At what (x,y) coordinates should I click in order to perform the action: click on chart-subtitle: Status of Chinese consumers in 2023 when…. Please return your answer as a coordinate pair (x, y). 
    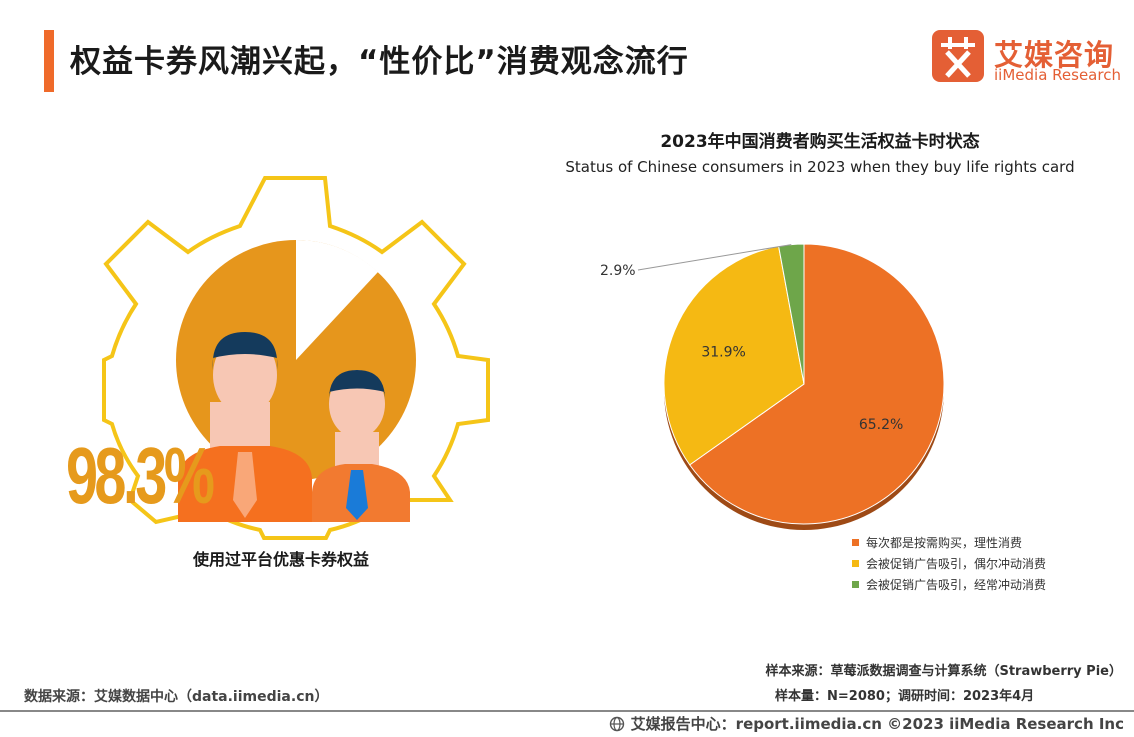
    Looking at the image, I should click on (820, 167).